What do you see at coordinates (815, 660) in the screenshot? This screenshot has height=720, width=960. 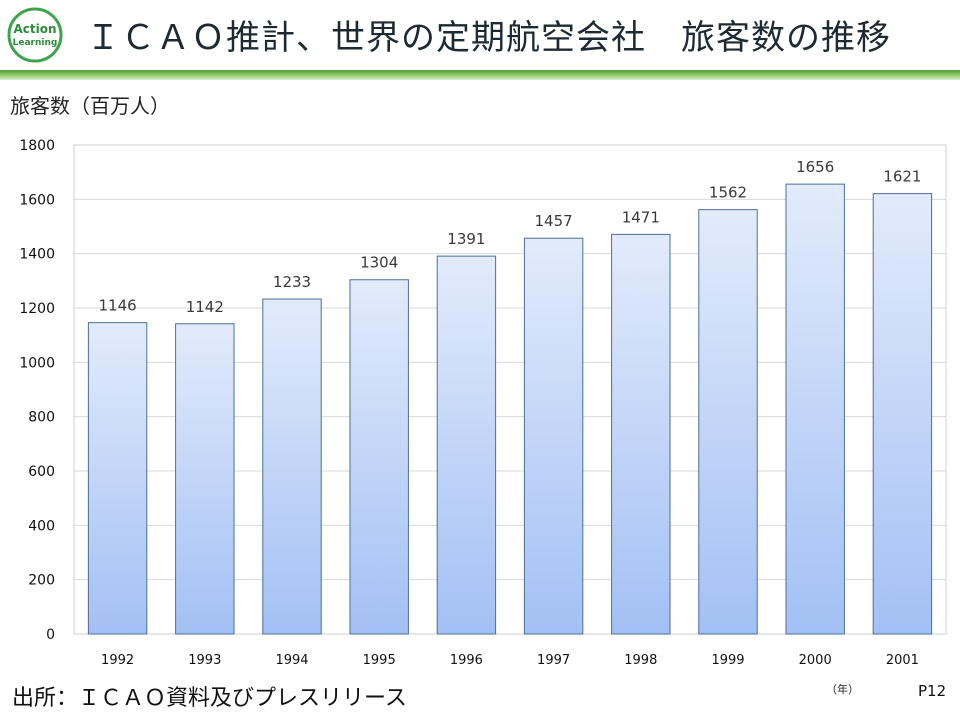 I see `x-tick-label: 2000` at bounding box center [815, 660].